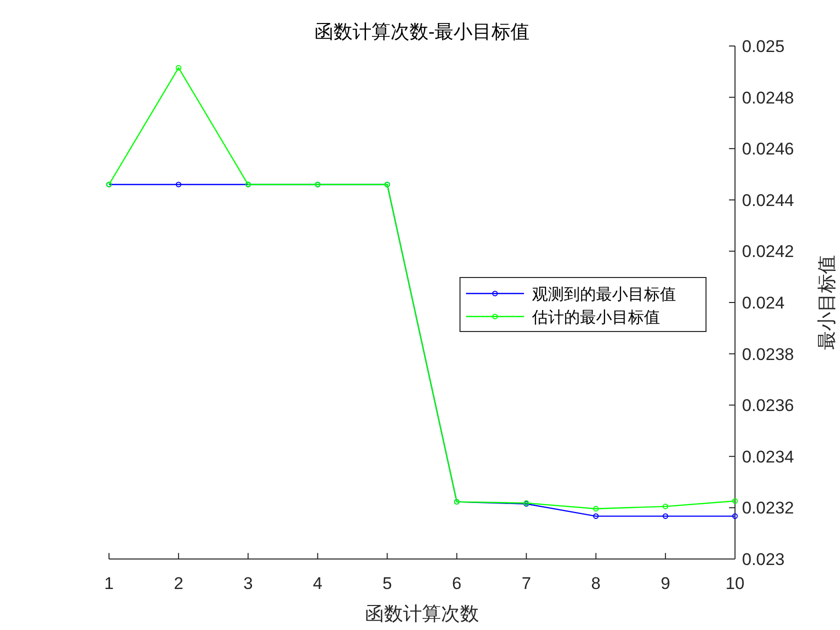  Describe the element at coordinates (768, 406) in the screenshot. I see `y2-tick-label: 0.0236` at that location.